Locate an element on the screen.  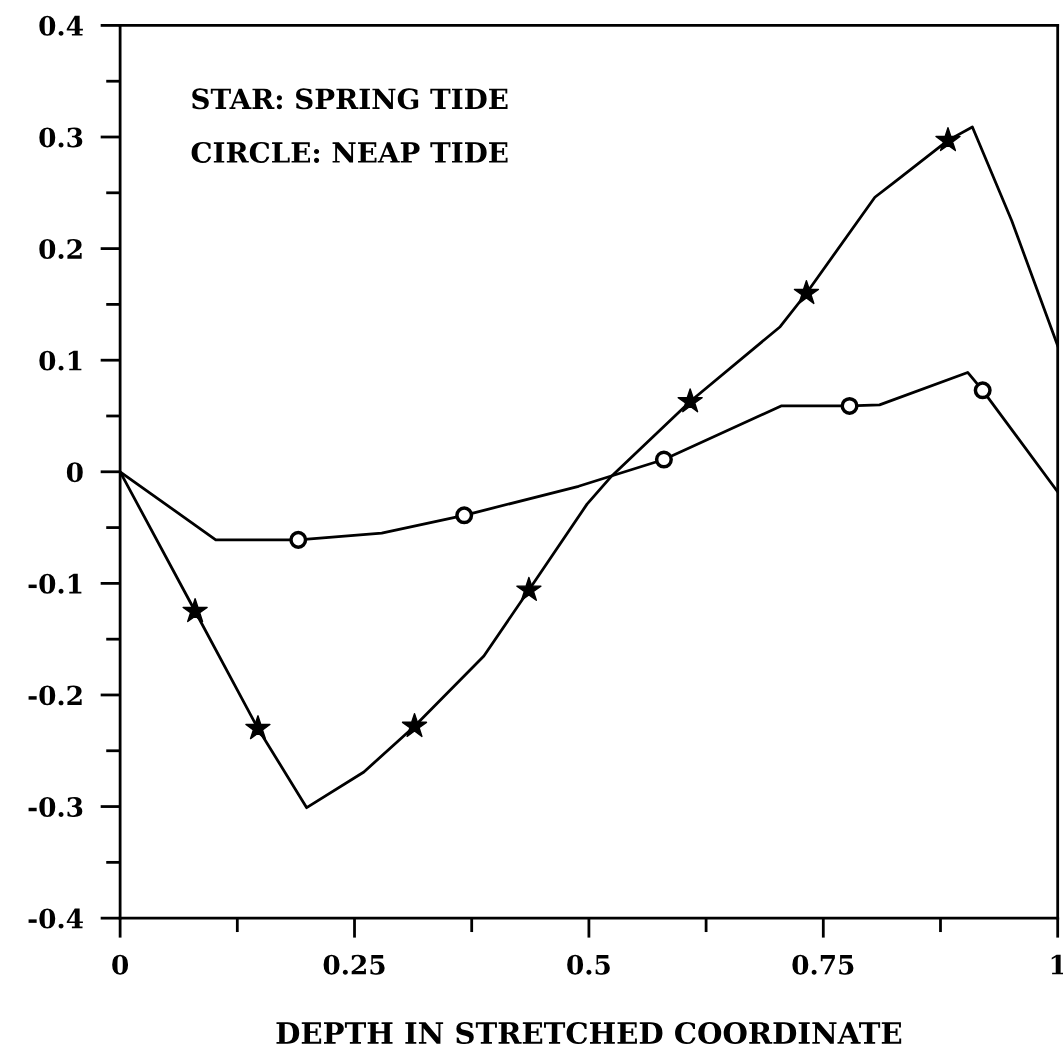
x-axis-title: DEPTH IN STRETCHED COORDINATE is located at coordinates (589, 1033).